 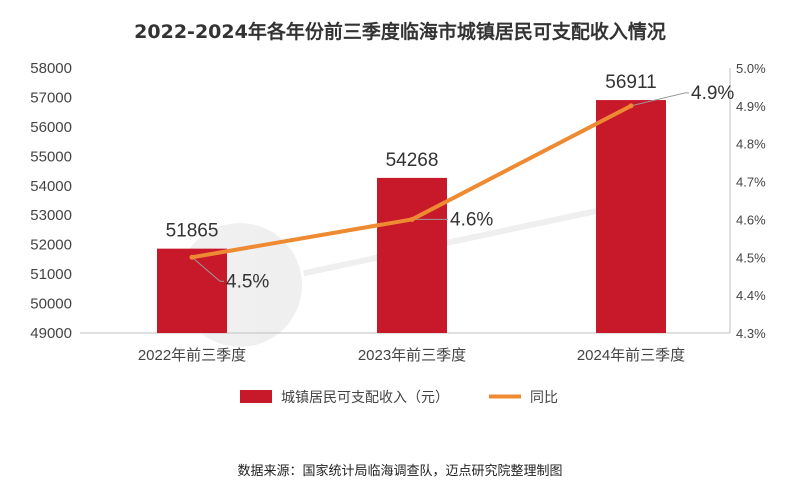 What do you see at coordinates (471, 219) in the screenshot?
I see `line-value-label: 4.6%` at bounding box center [471, 219].